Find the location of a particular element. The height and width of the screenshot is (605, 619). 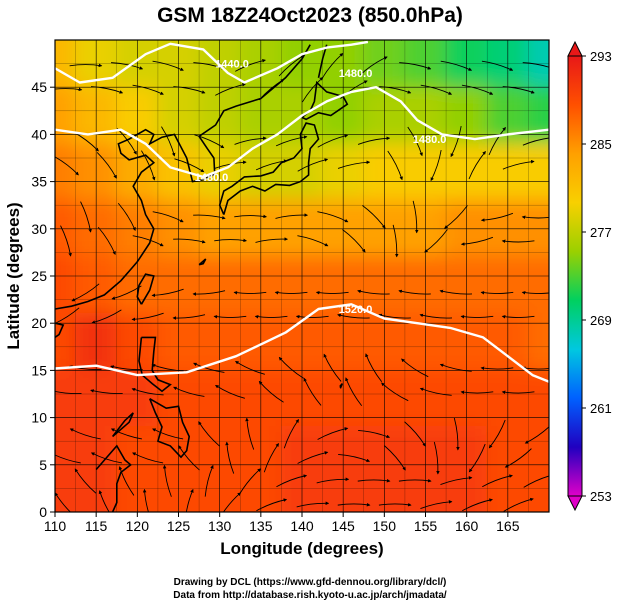

y-axis-label: Latitude (degrees) is located at coordinates (13, 275).